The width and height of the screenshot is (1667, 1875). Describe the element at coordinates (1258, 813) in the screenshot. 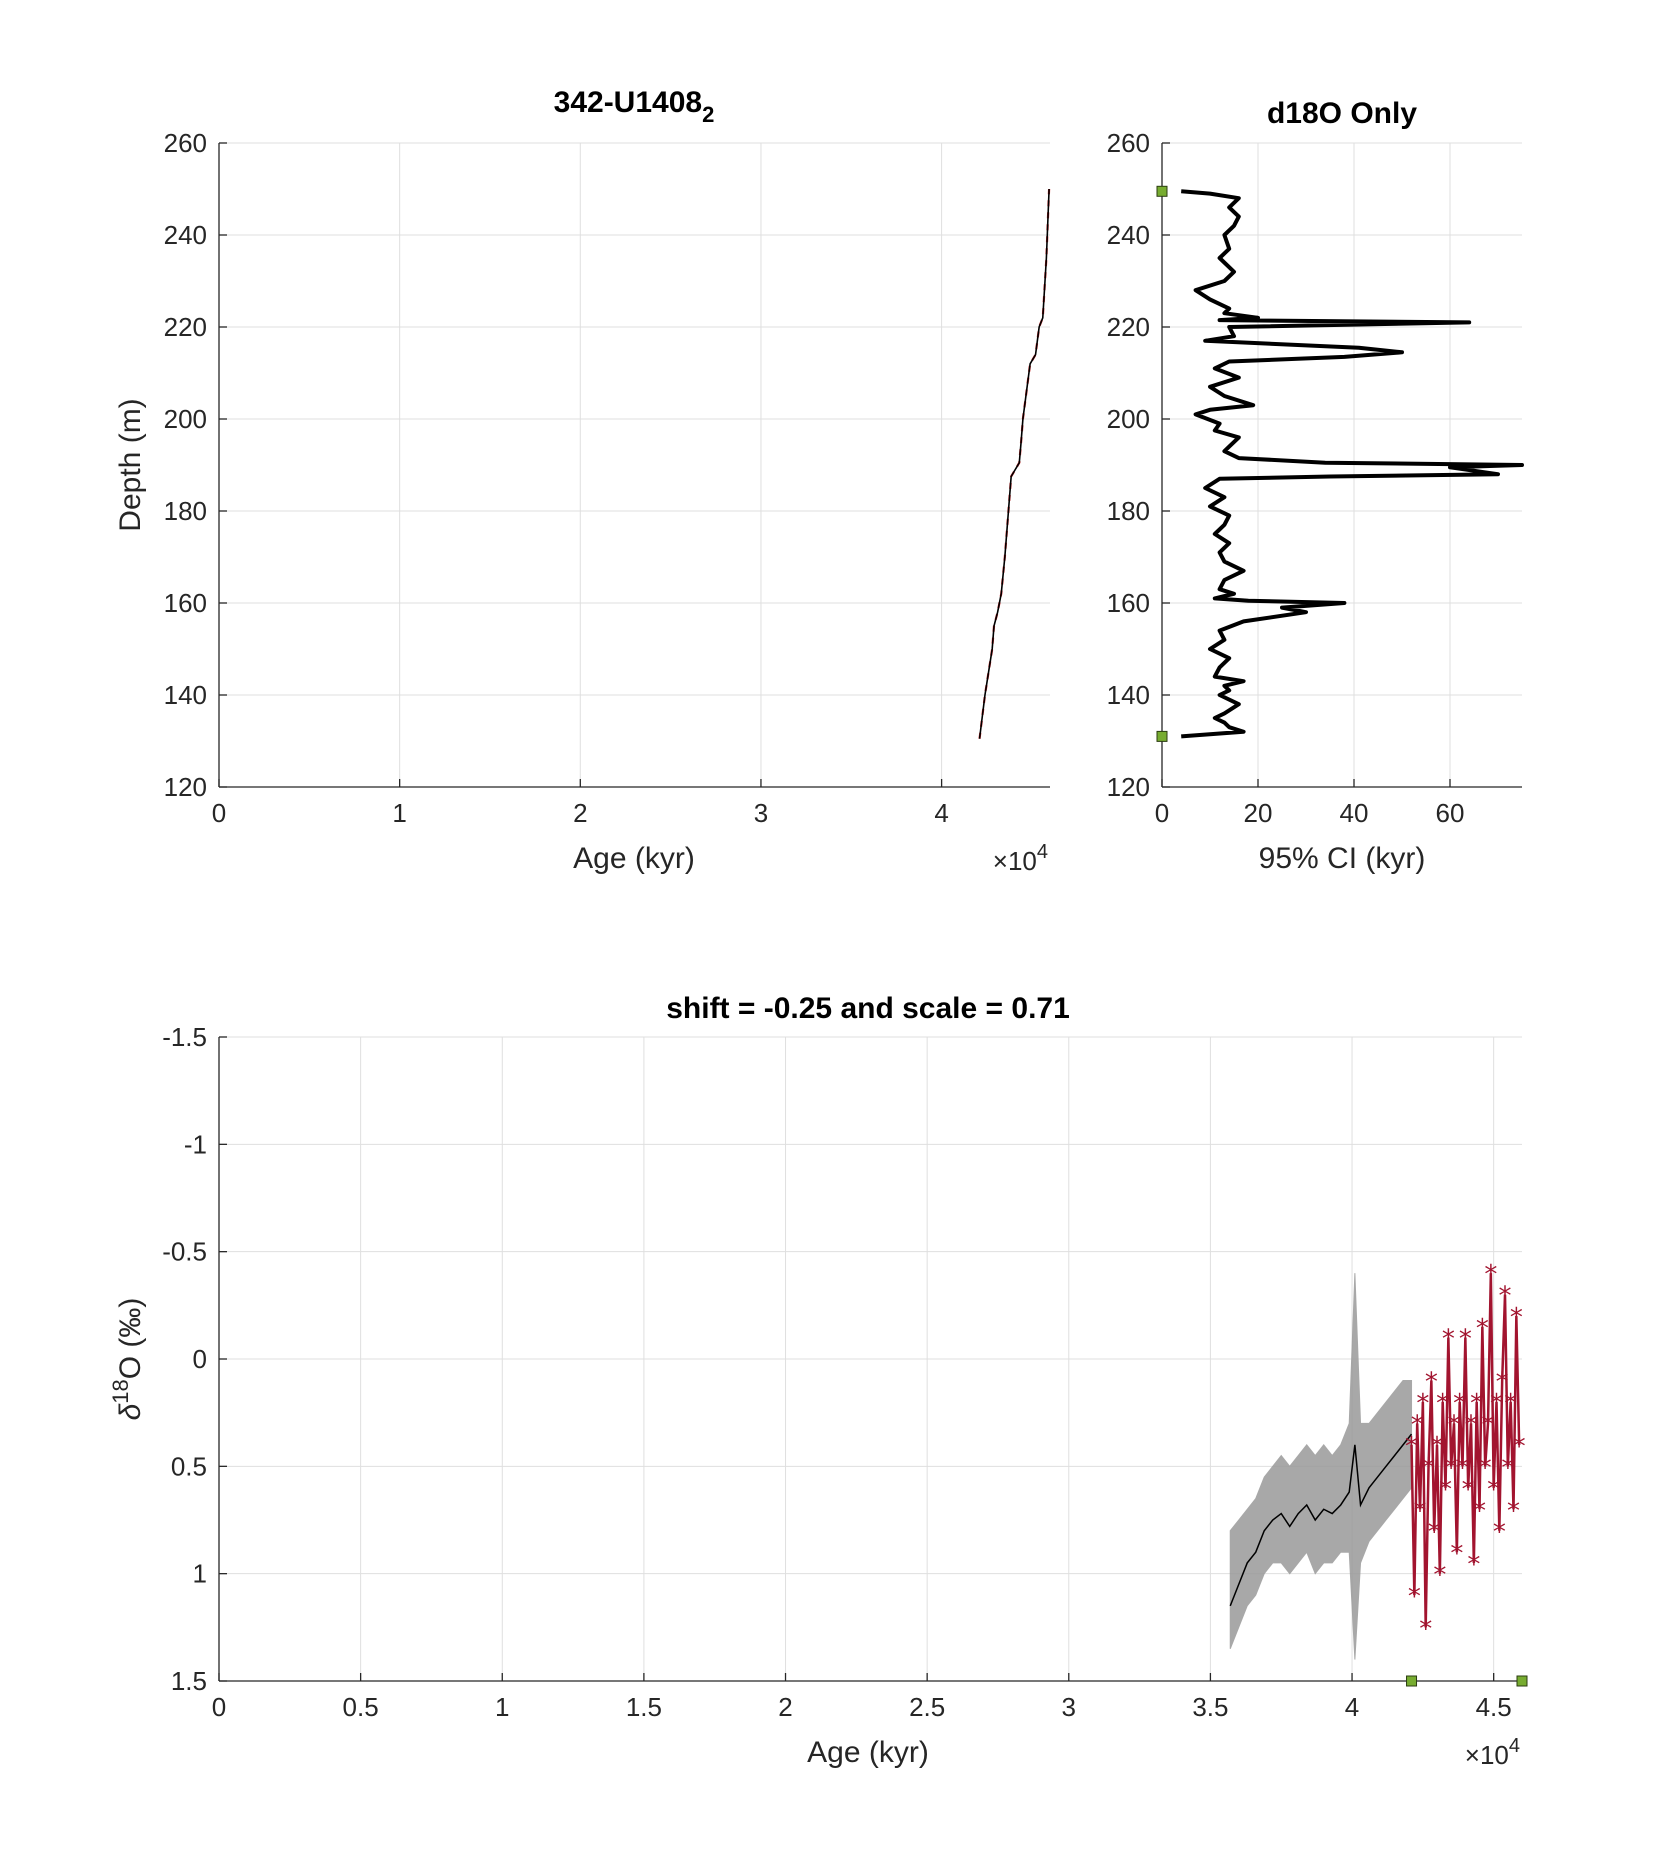

I see `x-tick-label: 20` at that location.